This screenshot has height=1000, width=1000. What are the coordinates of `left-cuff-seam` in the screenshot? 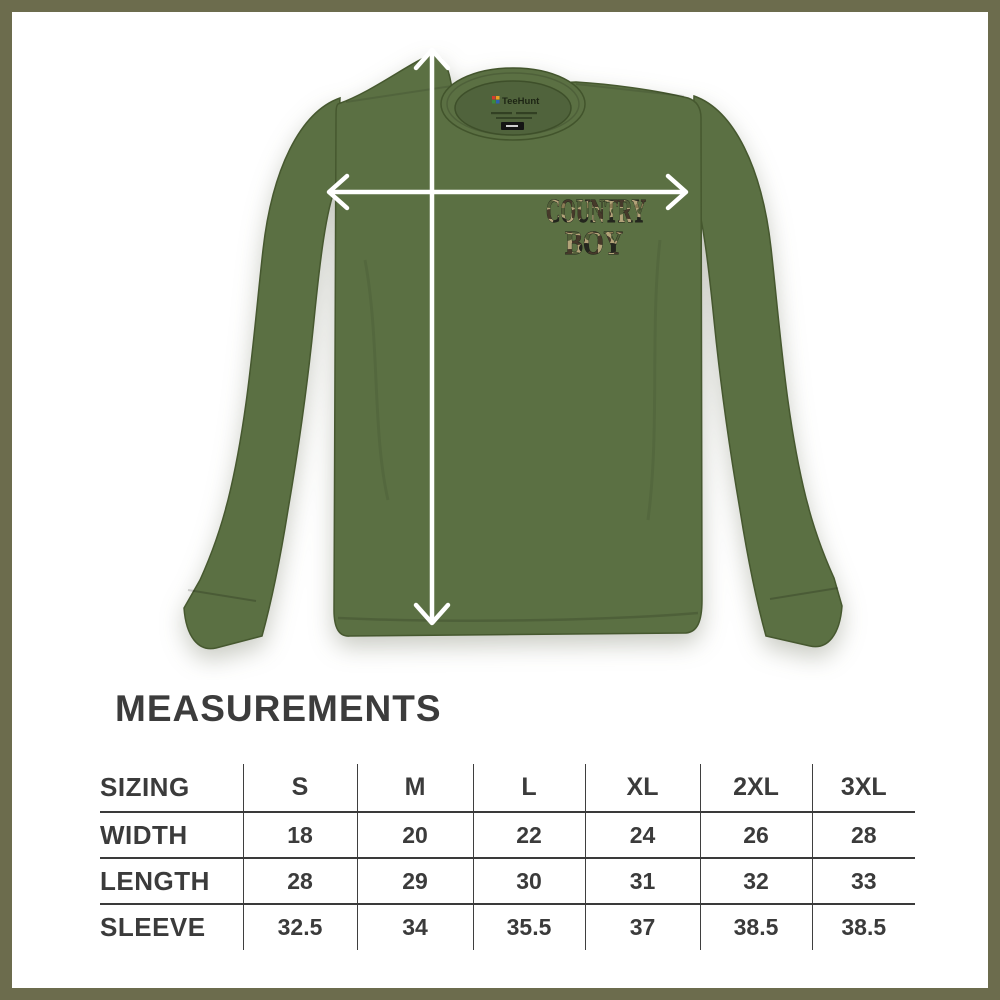 It's located at (222, 595).